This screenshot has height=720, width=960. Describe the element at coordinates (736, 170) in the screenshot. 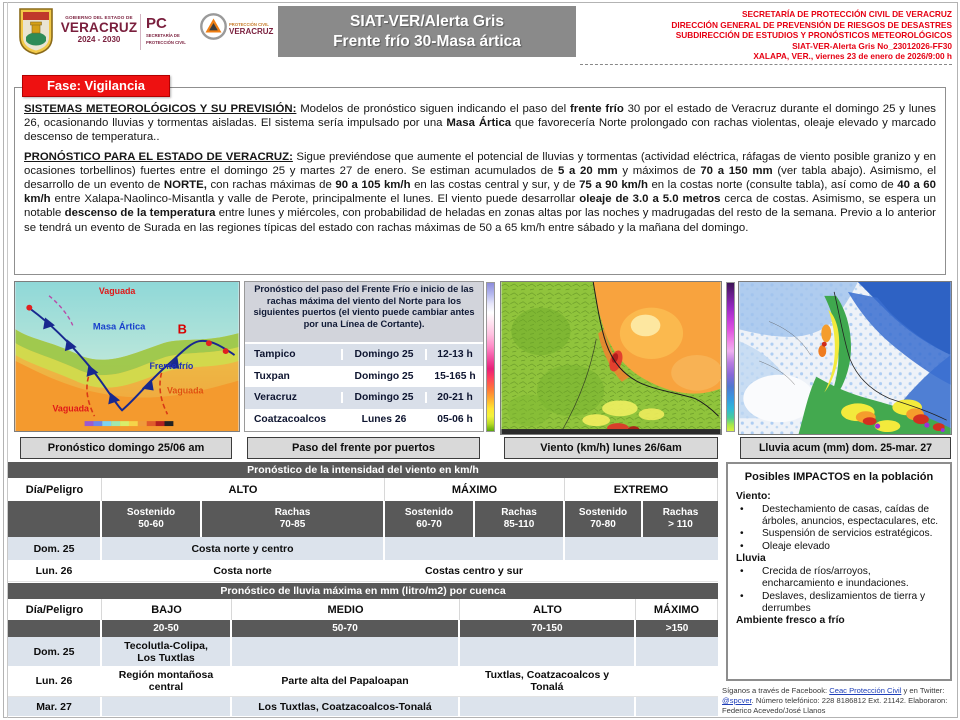

I see `text-segment: 70 a 150 mm` at that location.